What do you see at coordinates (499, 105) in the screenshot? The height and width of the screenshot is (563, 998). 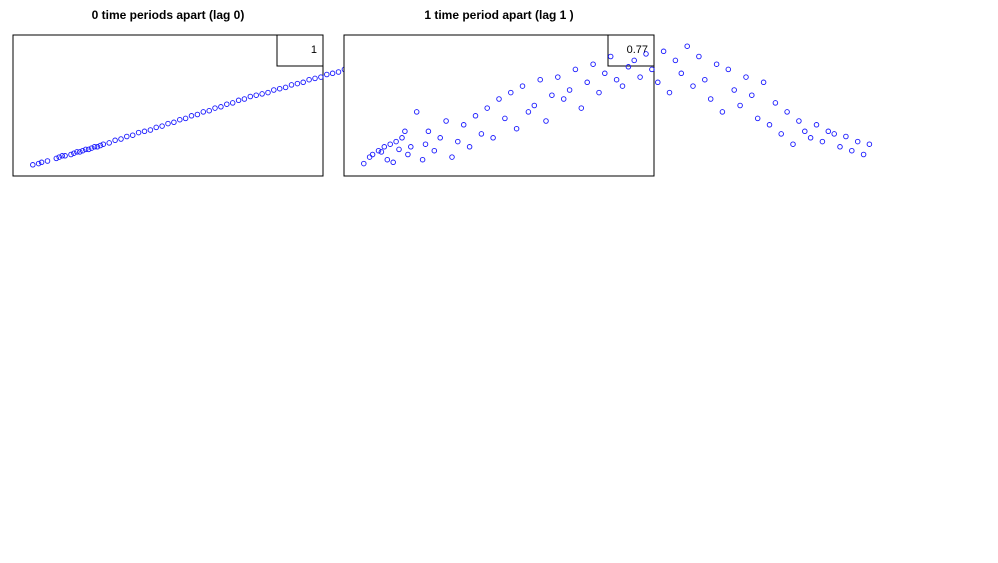 I see `plot-frame` at bounding box center [499, 105].